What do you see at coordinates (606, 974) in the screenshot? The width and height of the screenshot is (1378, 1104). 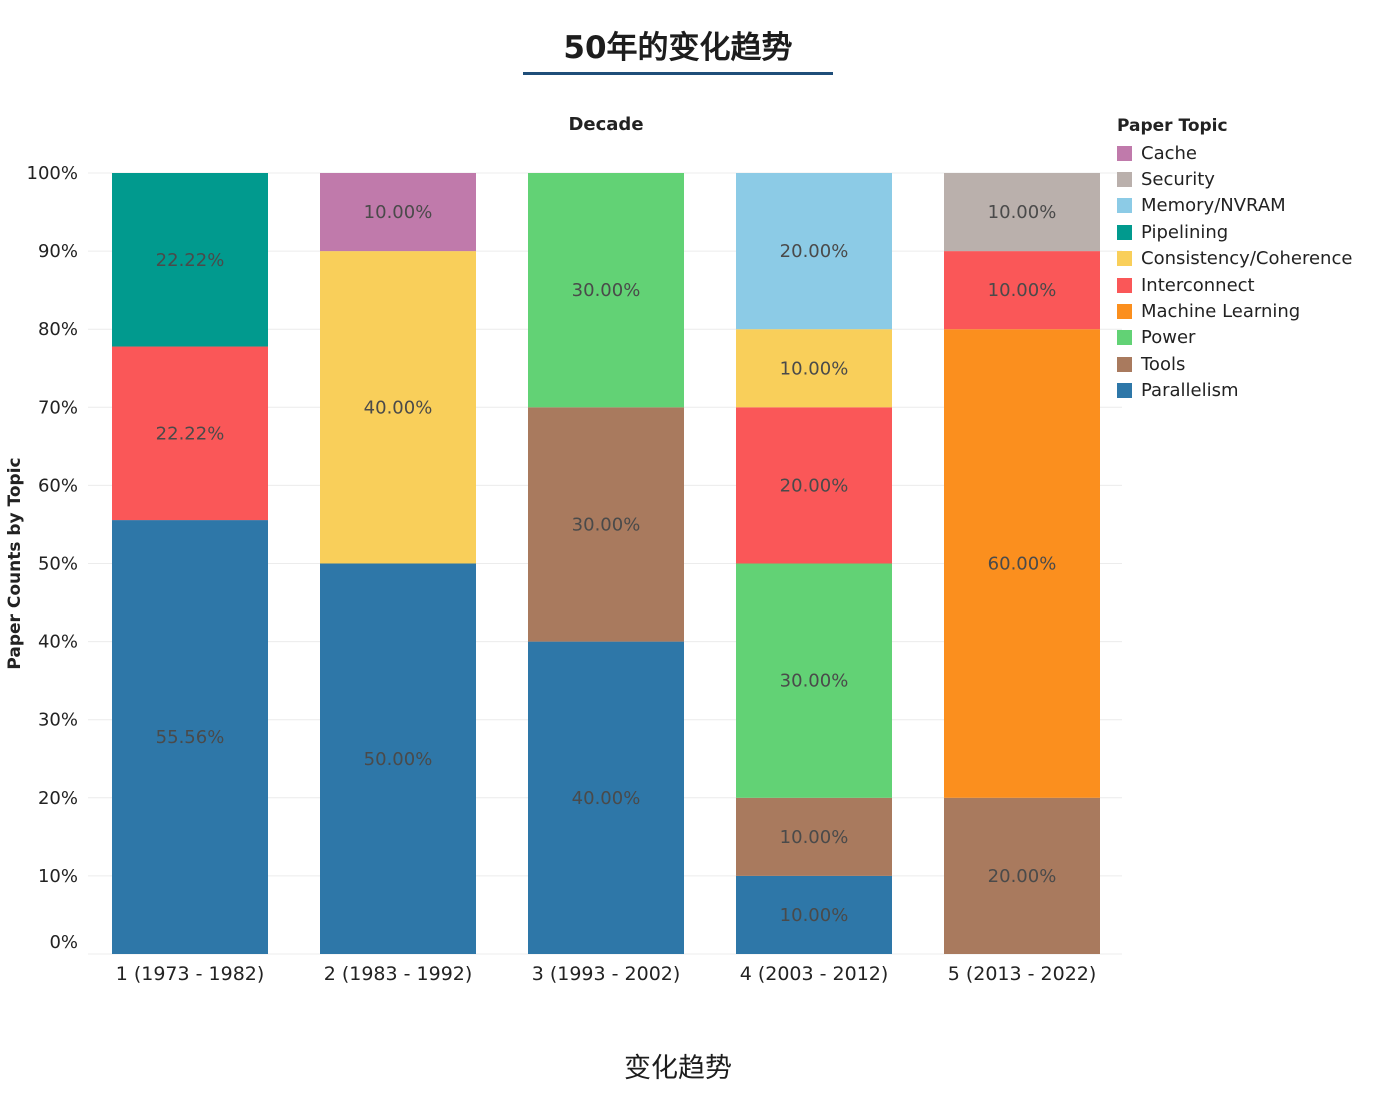 I see `x-tick-label: 3 (1993 - 2002)` at bounding box center [606, 974].